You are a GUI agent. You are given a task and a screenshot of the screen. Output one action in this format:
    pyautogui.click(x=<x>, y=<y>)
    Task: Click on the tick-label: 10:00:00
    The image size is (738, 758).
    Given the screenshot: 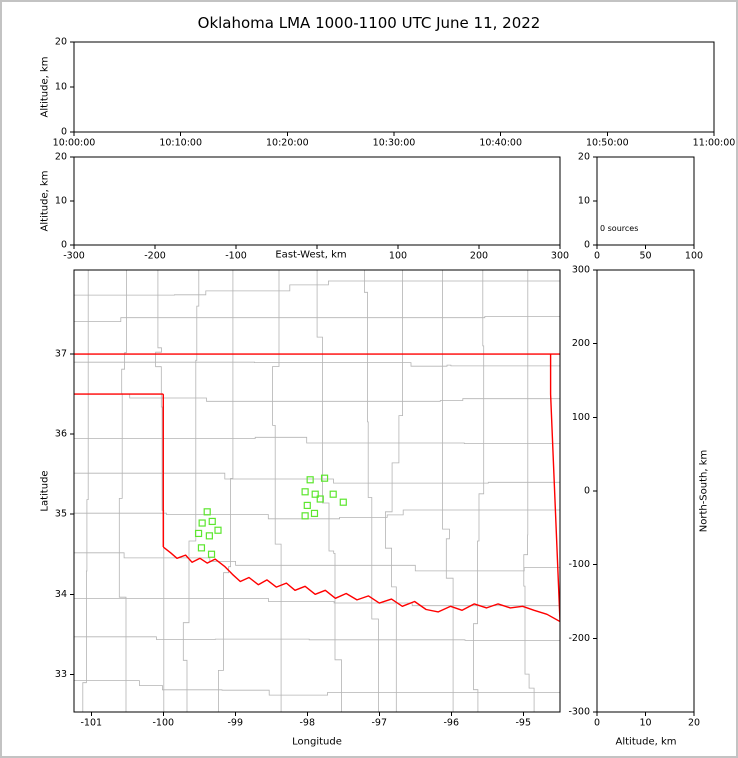 What is the action you would take?
    pyautogui.click(x=74, y=142)
    